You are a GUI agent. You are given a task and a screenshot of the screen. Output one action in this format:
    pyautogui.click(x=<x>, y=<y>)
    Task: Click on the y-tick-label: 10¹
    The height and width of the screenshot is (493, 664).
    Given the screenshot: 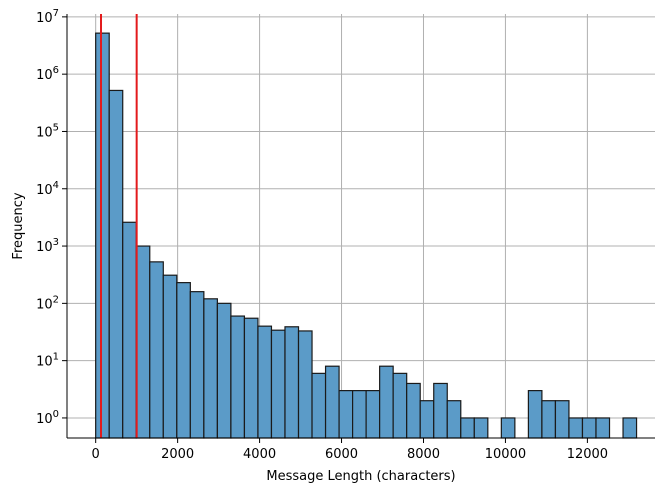 What is the action you would take?
    pyautogui.click(x=47, y=361)
    